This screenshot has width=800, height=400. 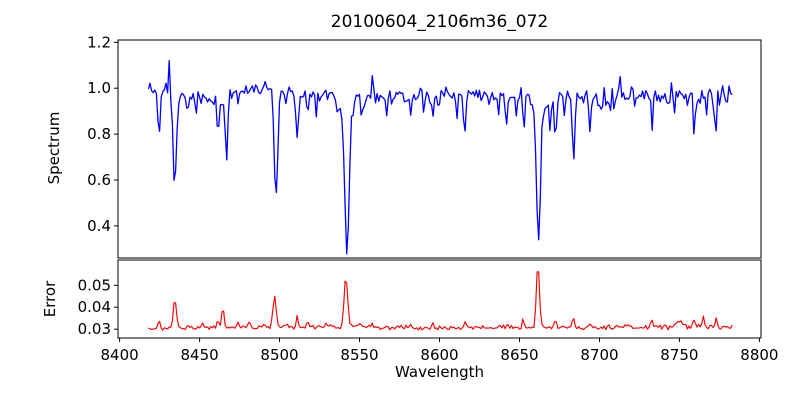 I want to click on error-x-tick-label: 8500, so click(x=279, y=355).